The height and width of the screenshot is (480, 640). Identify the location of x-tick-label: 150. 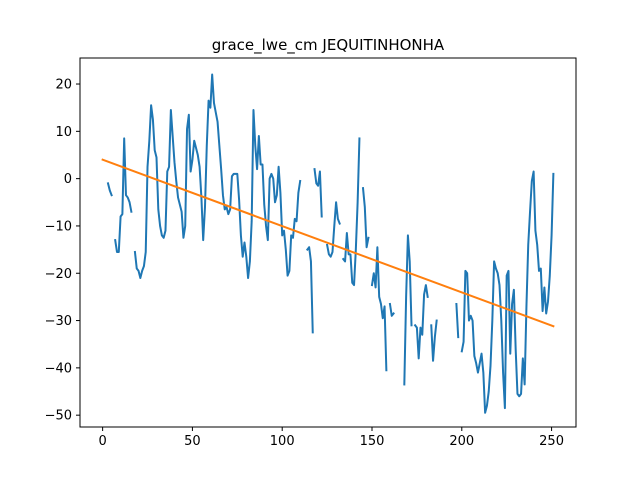
(372, 441).